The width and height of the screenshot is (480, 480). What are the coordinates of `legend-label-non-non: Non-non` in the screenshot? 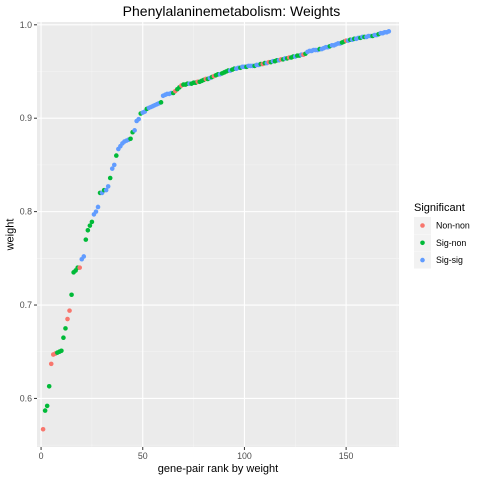 It's located at (453, 226).